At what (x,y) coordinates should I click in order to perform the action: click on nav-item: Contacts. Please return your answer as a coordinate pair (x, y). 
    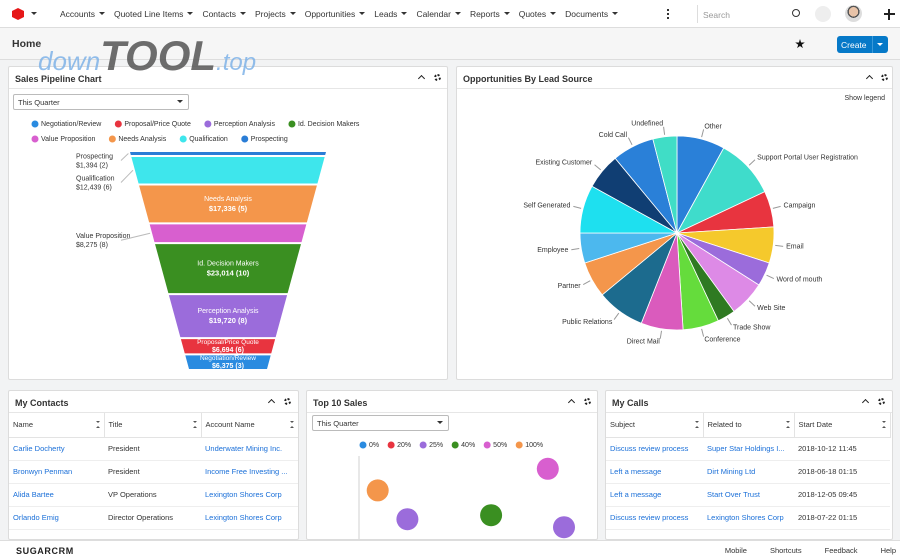
    Looking at the image, I should click on (224, 14).